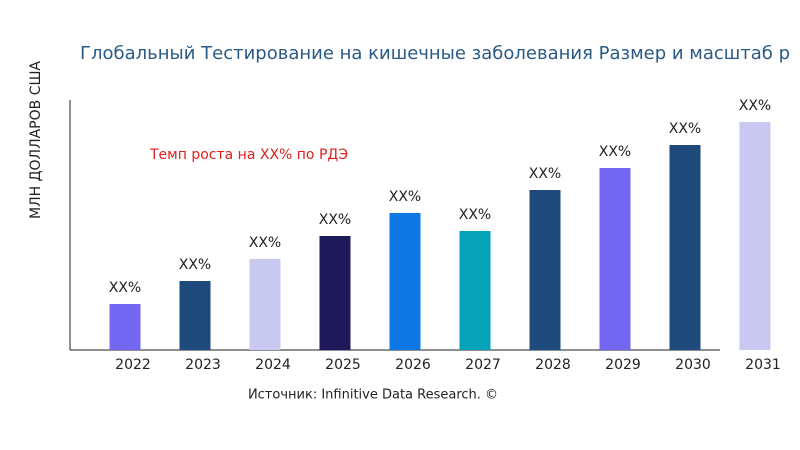 The height and width of the screenshot is (450, 800). What do you see at coordinates (483, 365) in the screenshot?
I see `x-tick-label: 2027` at bounding box center [483, 365].